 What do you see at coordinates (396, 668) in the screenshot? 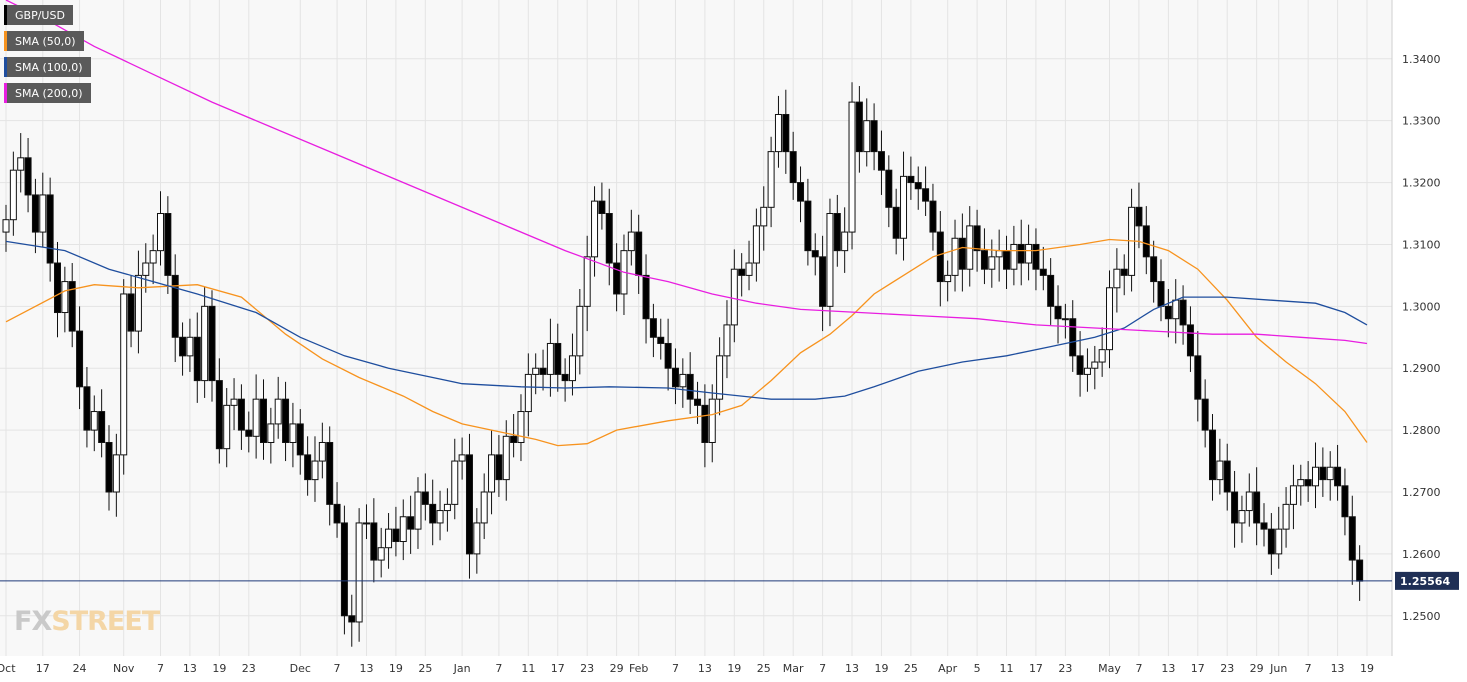
I see `x-tick-label: 19` at bounding box center [396, 668].